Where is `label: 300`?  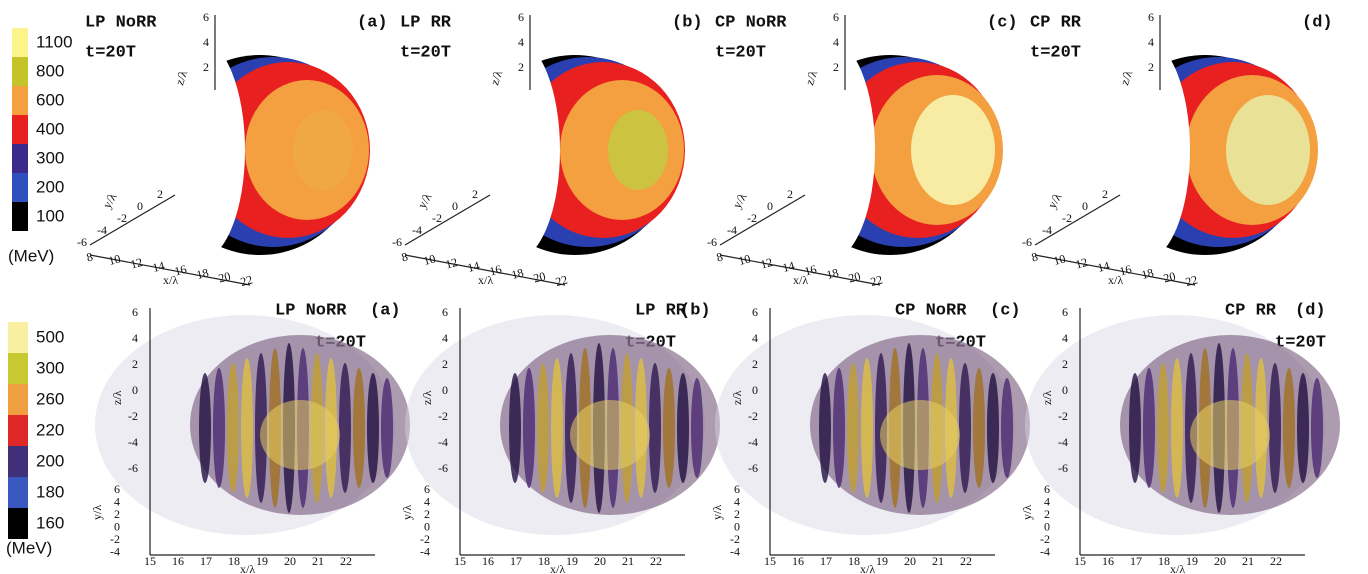 label: 300 is located at coordinates (50, 157).